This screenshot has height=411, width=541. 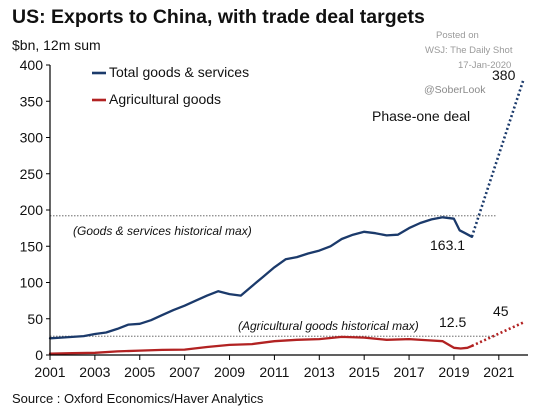 I want to click on x-tick-label: 2009, so click(x=229, y=372).